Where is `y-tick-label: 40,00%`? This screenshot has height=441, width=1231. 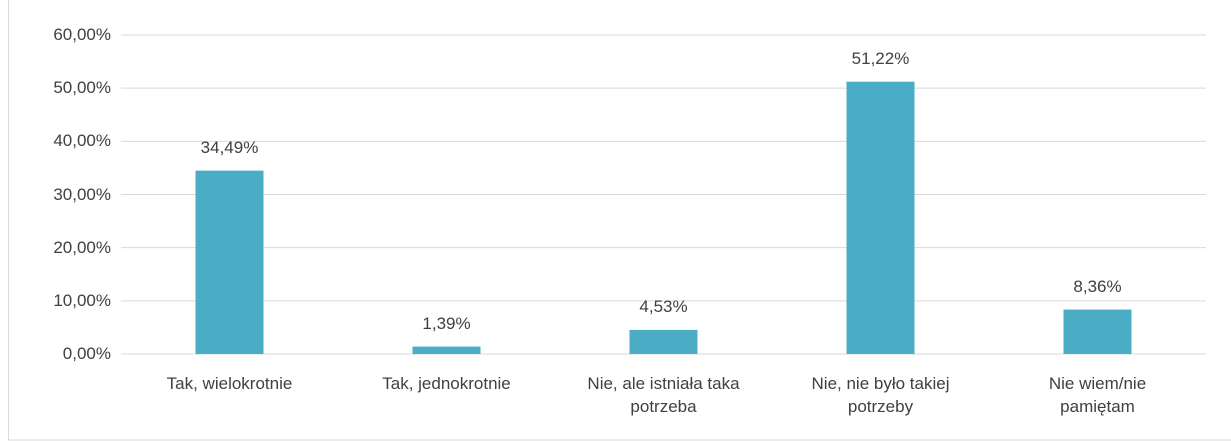
y-tick-label: 40,00% is located at coordinates (82, 141).